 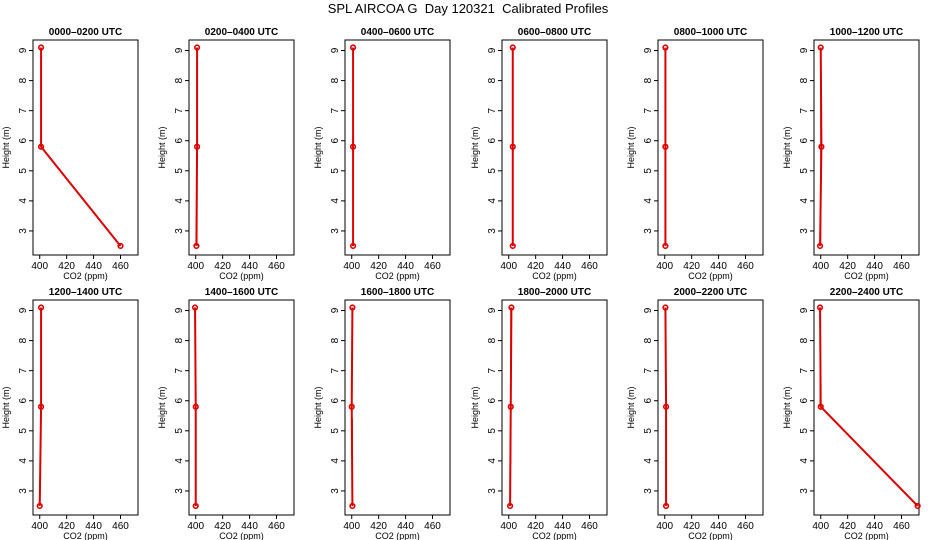 What do you see at coordinates (397, 292) in the screenshot?
I see `panel-title: 1600–1800 UTC` at bounding box center [397, 292].